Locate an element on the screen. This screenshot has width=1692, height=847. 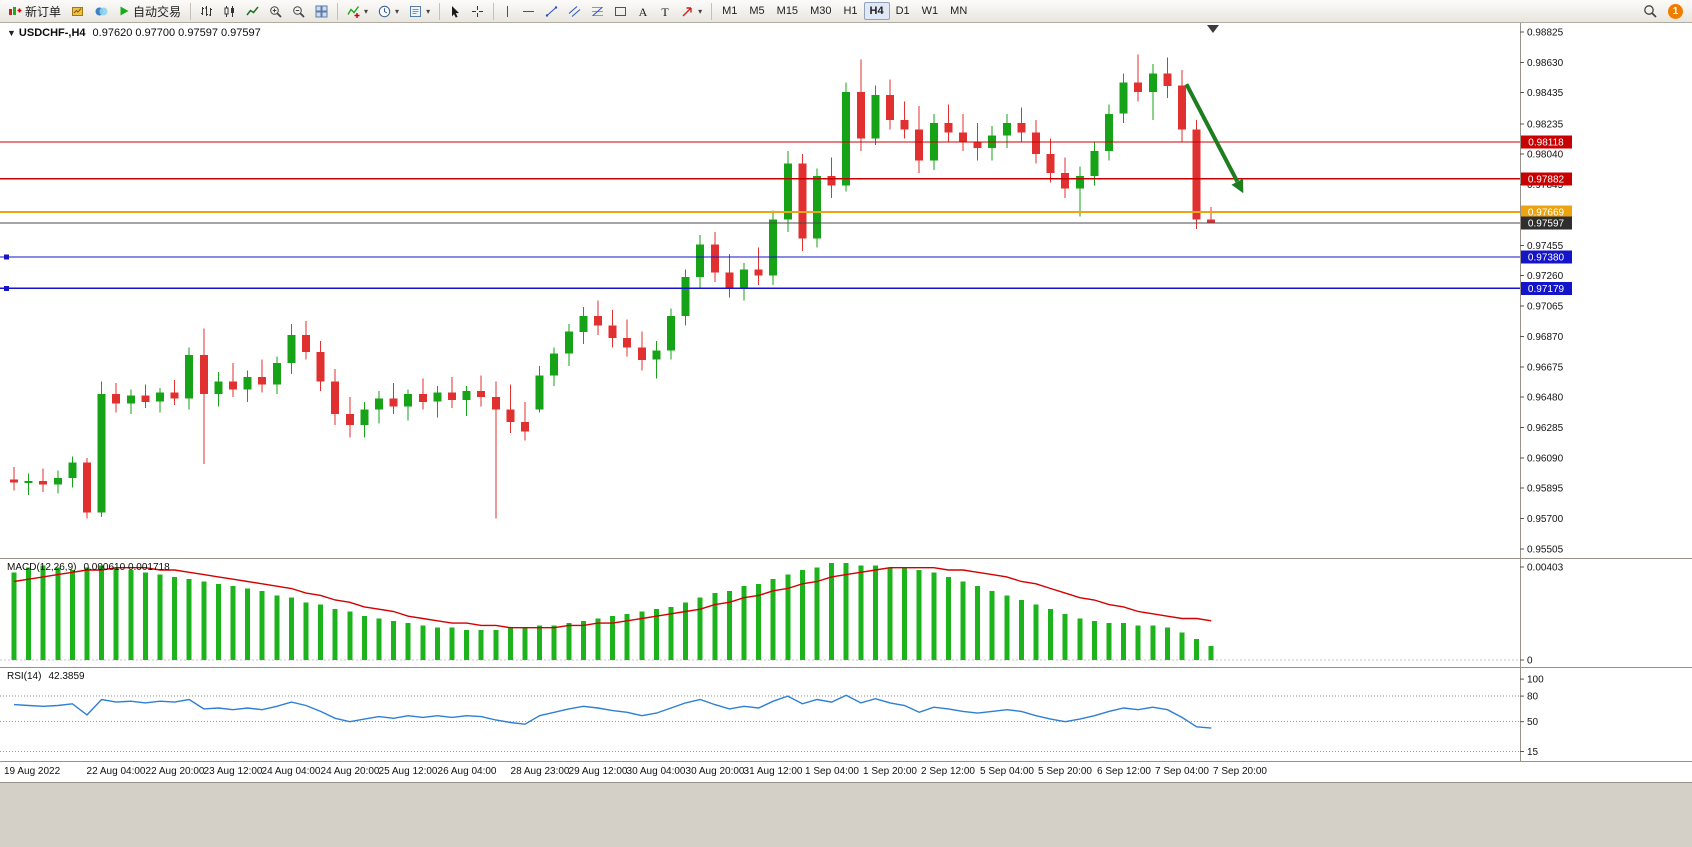
label-button: T is located at coordinates (665, 11).